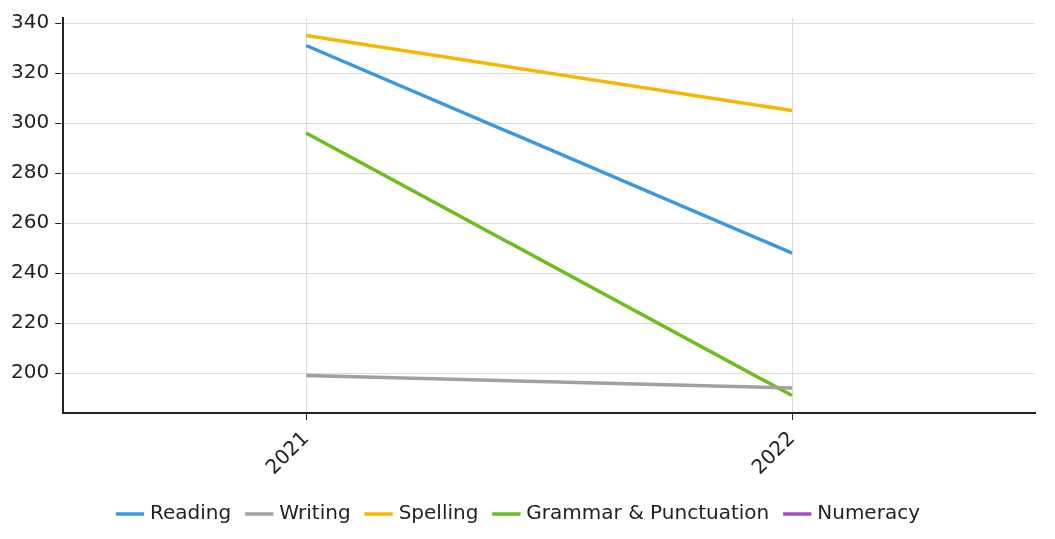 This screenshot has width=1055, height=539. Describe the element at coordinates (648, 512) in the screenshot. I see `legend-label: Grammar & Punctuation` at that location.